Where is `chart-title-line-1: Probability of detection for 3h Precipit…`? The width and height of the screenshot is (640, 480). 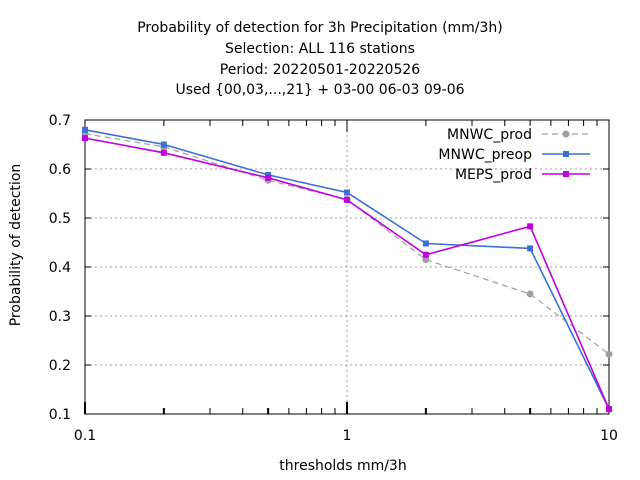 chart-title-line-1: Probability of detection for 3h Precipit… is located at coordinates (320, 28).